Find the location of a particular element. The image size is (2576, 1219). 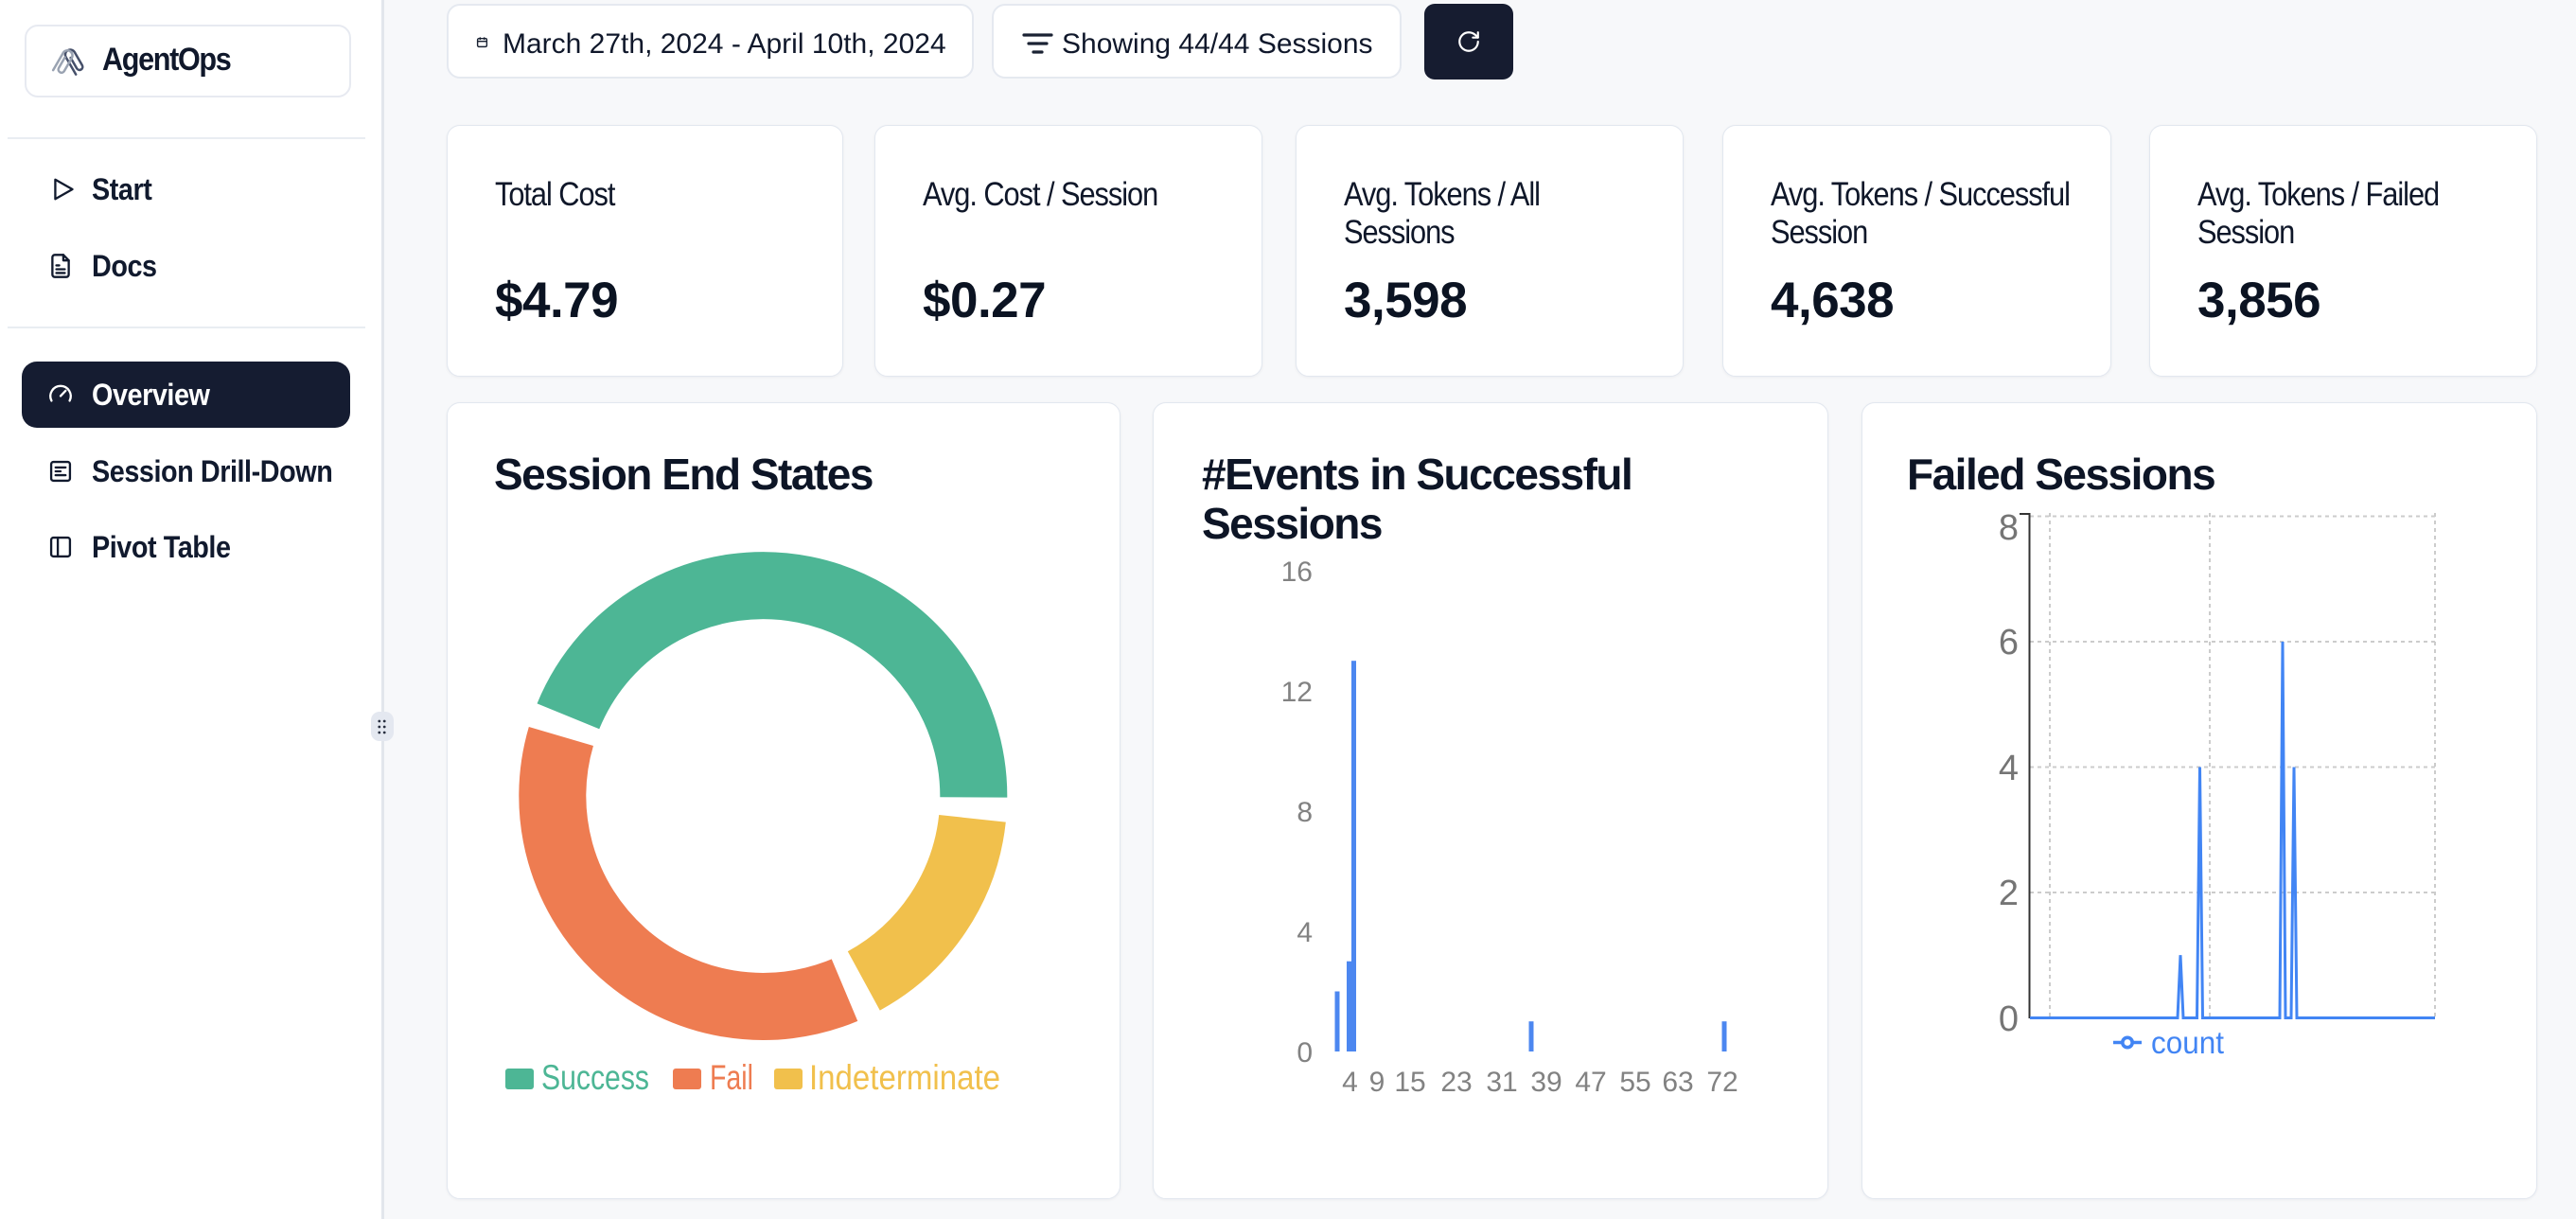

svg-text: 39 is located at coordinates (1545, 1082).